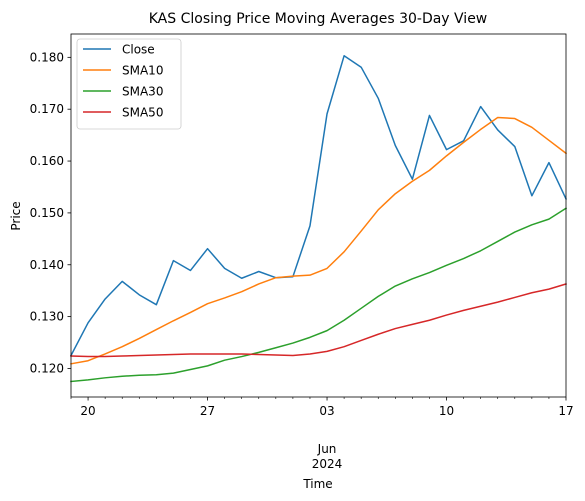 This screenshot has width=585, height=501. What do you see at coordinates (47, 368) in the screenshot?
I see `y-tick-label: 0.120` at bounding box center [47, 368].